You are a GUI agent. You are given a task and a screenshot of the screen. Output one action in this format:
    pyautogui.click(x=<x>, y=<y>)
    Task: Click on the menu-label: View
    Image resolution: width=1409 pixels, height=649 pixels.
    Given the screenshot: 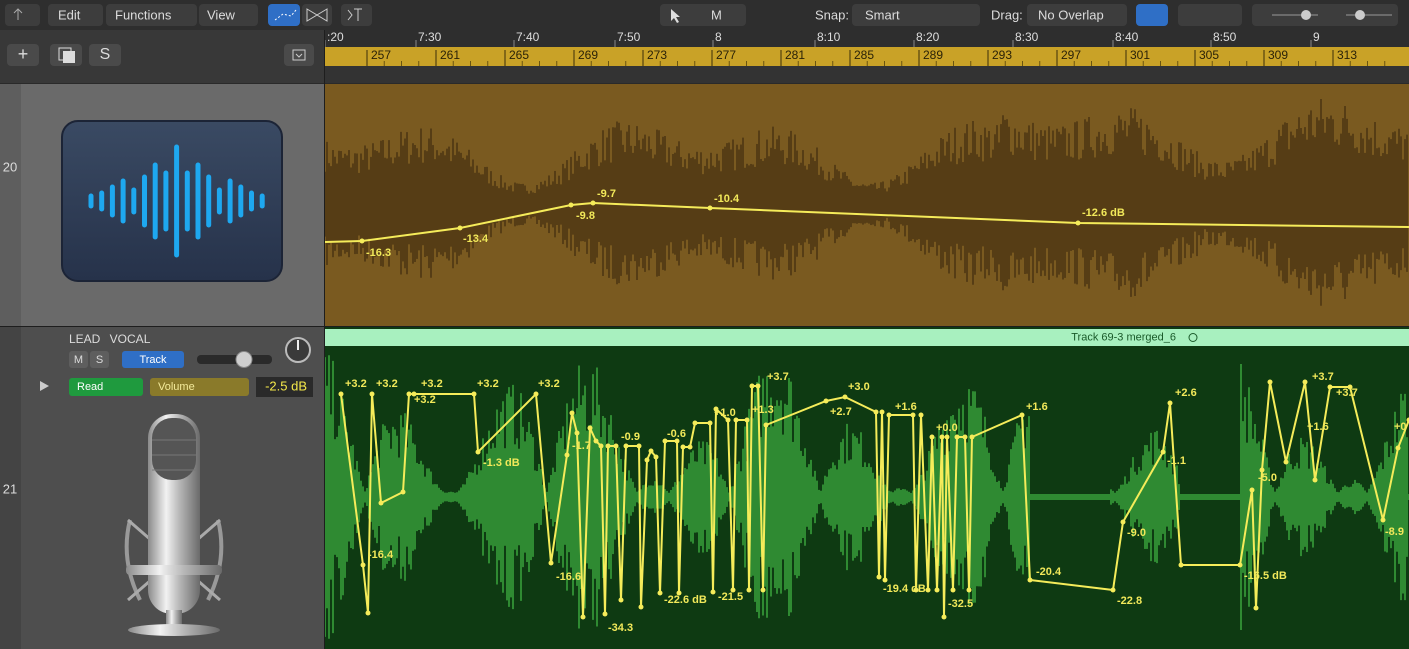 What is the action you would take?
    pyautogui.click(x=221, y=14)
    